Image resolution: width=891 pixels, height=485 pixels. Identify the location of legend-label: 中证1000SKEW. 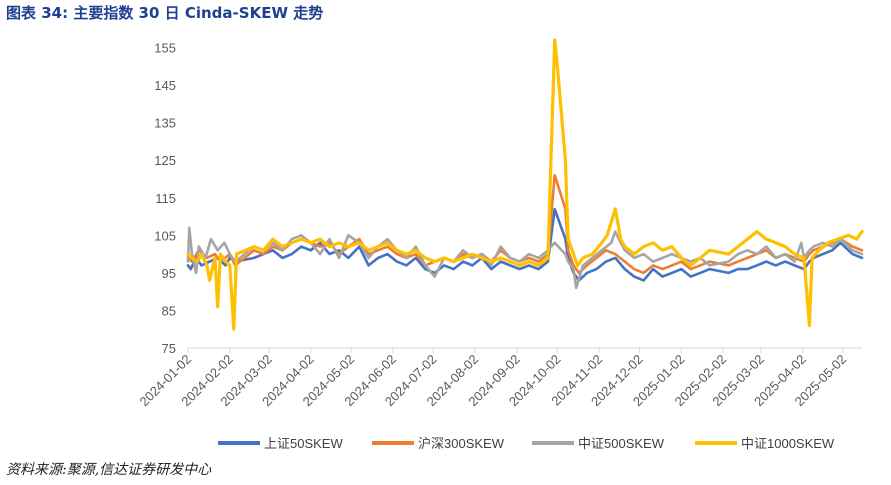
(788, 443).